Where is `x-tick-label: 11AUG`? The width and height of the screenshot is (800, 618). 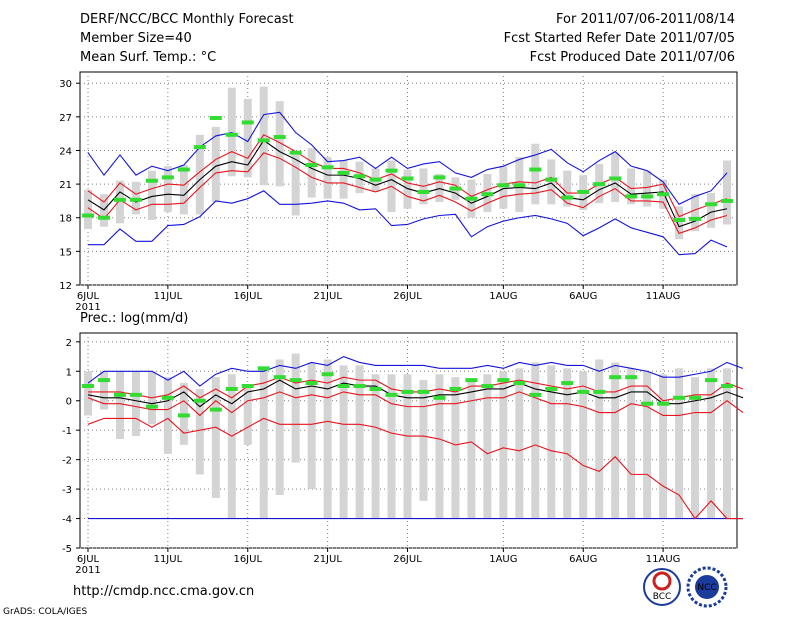 x-tick-label: 11AUG is located at coordinates (663, 559).